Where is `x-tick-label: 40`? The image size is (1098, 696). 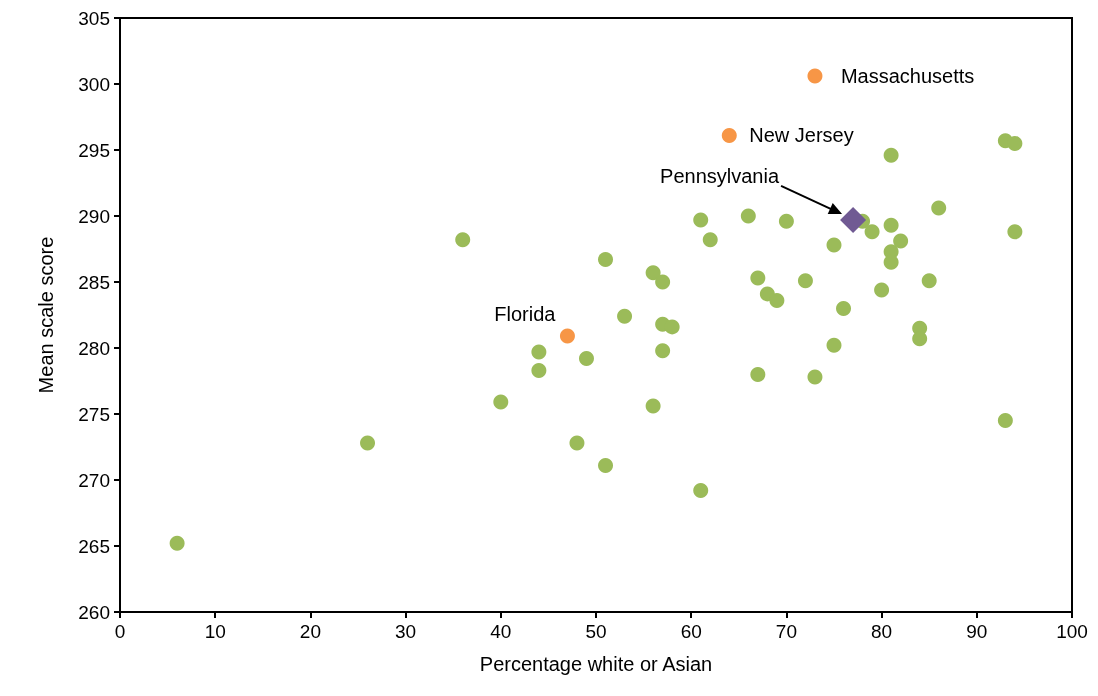 x-tick-label: 40 is located at coordinates (501, 631).